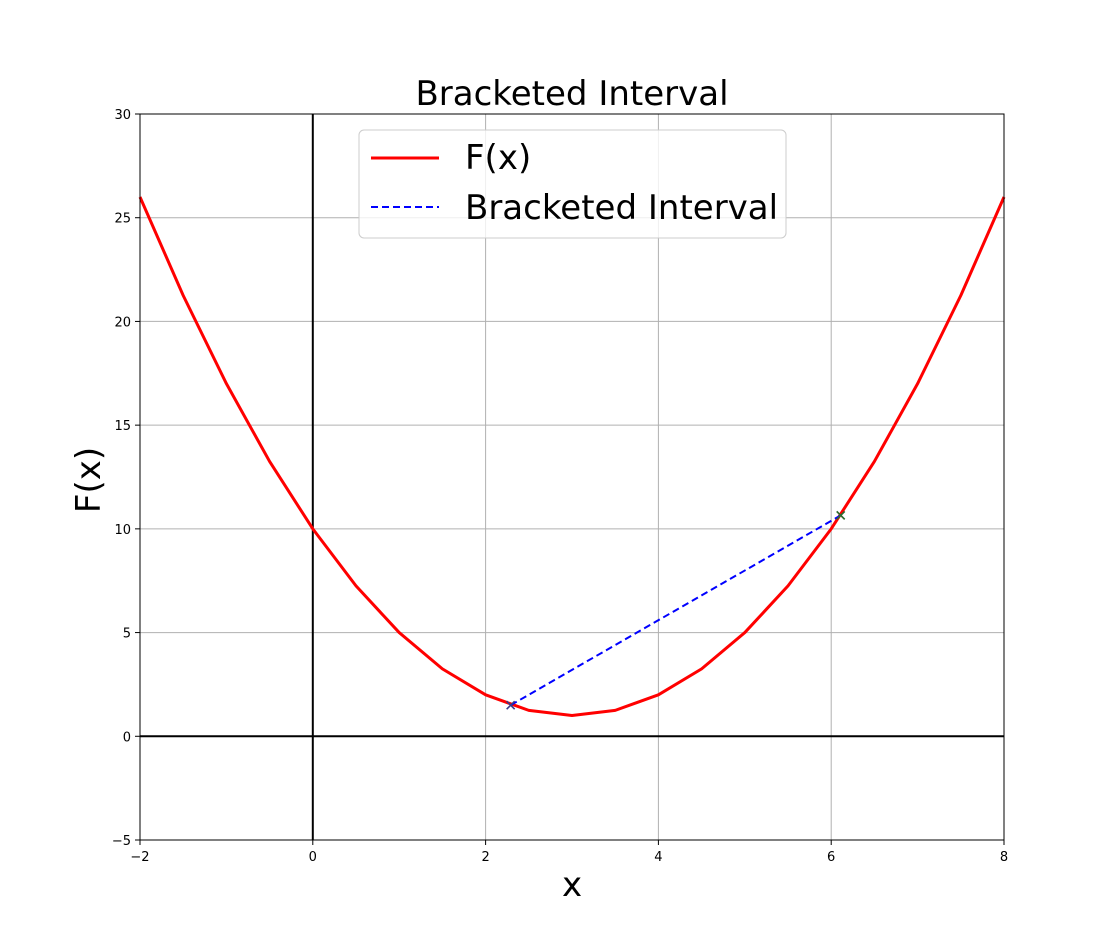 Image resolution: width=1116 pixels, height=944 pixels. I want to click on legend-box, so click(572, 184).